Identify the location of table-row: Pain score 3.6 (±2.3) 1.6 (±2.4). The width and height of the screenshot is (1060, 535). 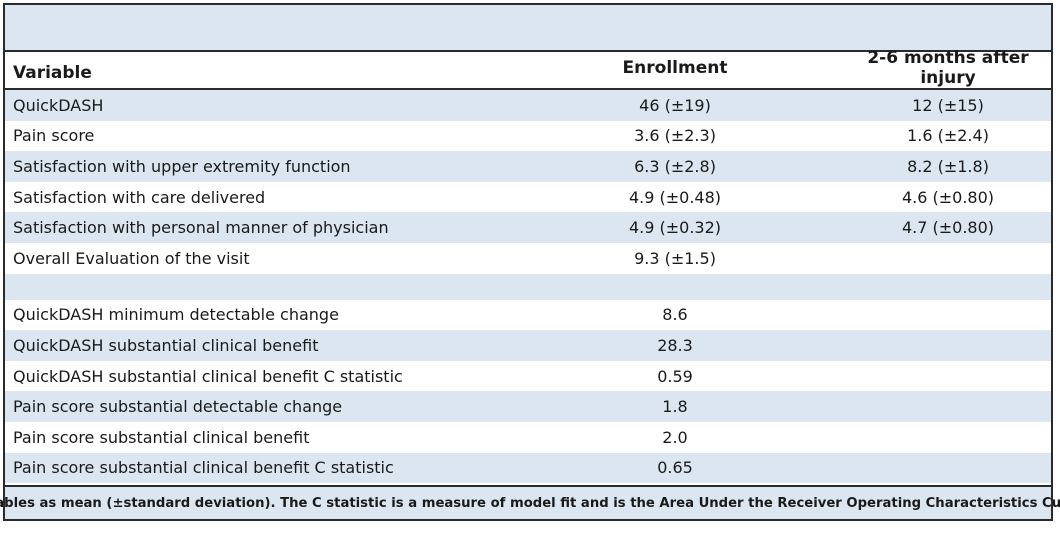
(528, 136).